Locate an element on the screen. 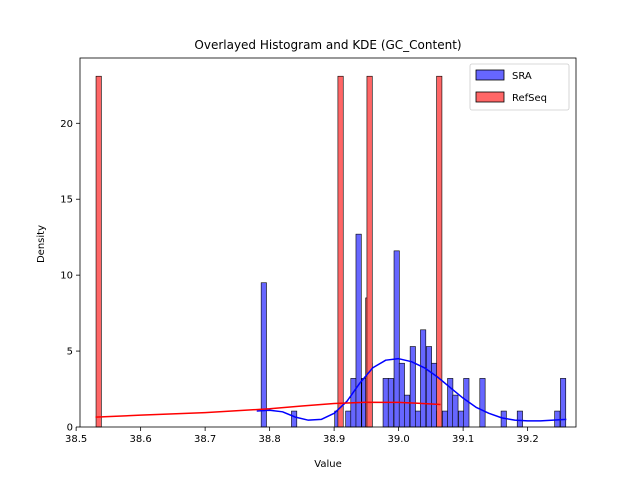 The width and height of the screenshot is (640, 480). x-axis-label: Value is located at coordinates (327, 464).